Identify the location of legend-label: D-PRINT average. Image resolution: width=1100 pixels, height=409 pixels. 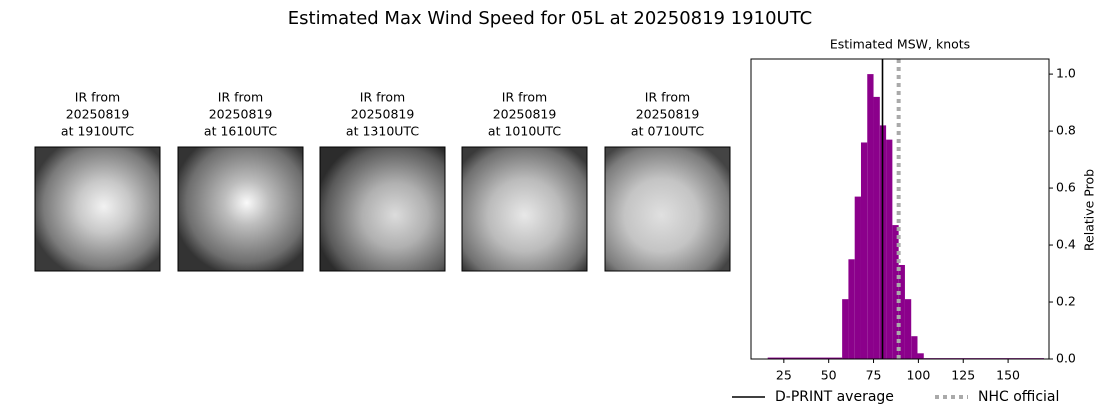
(834, 397).